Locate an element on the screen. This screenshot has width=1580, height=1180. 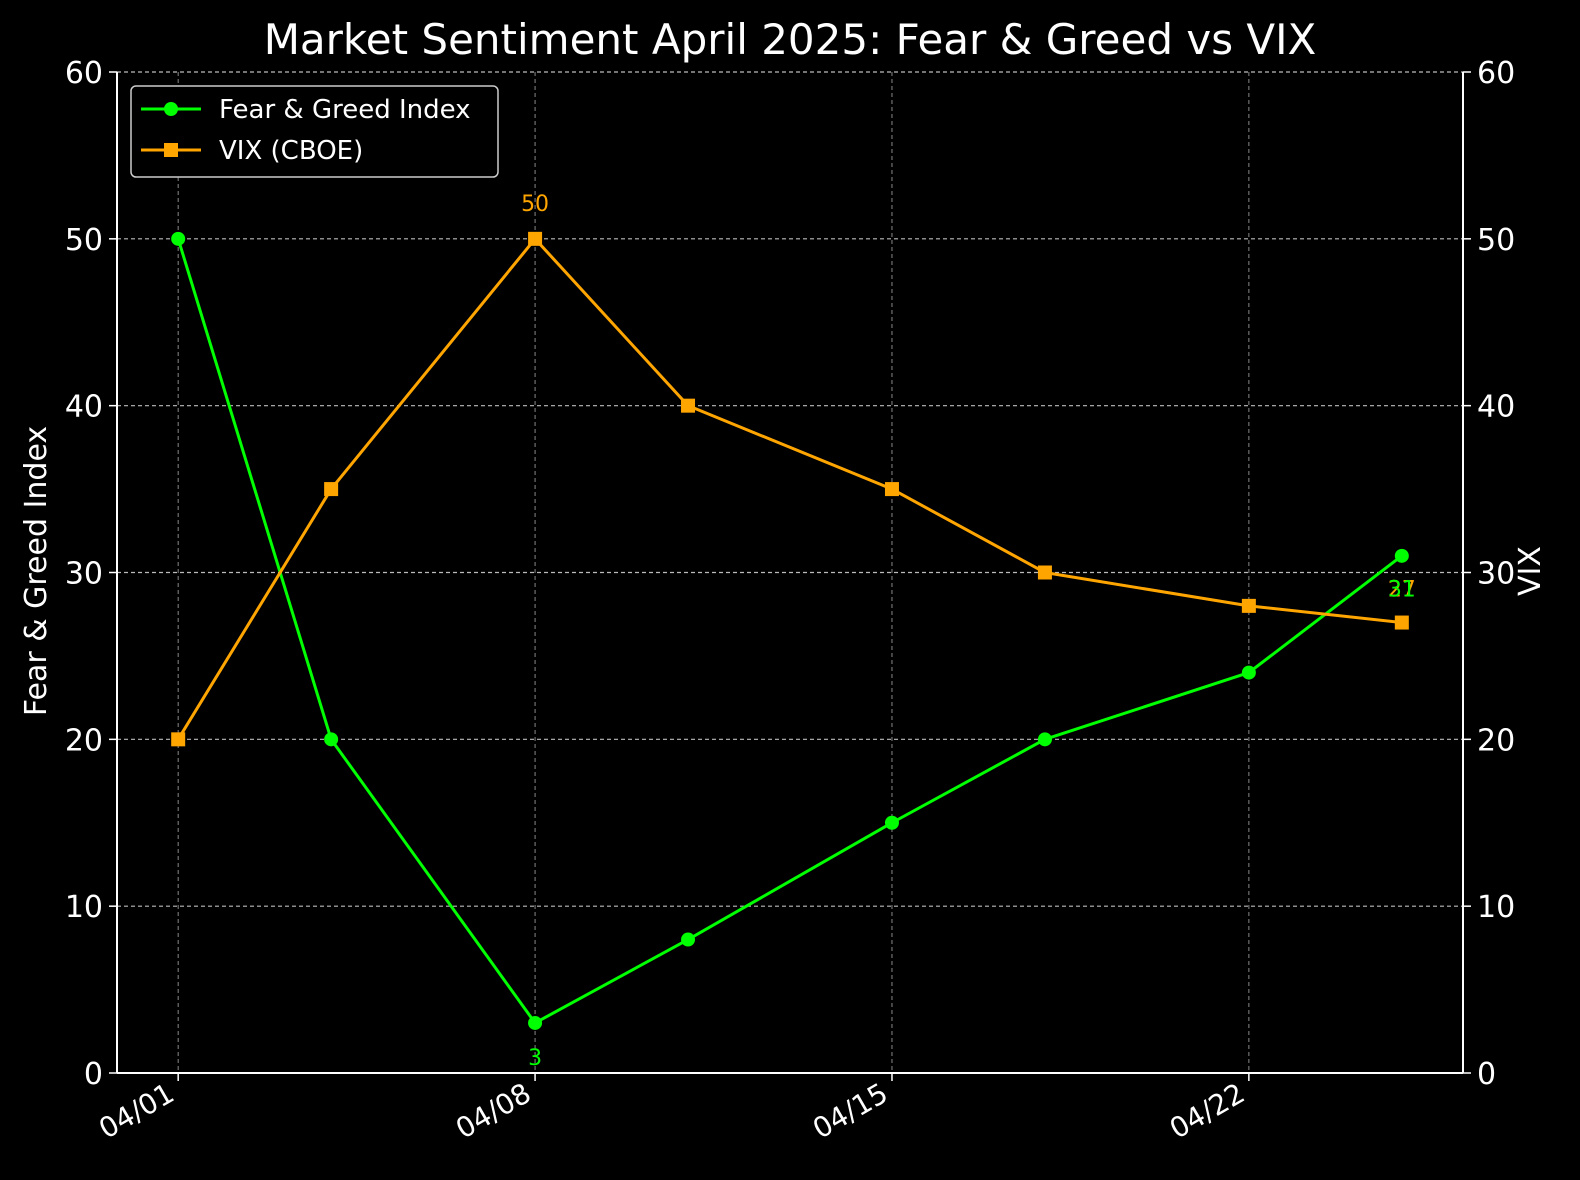
legend-label-vix: VIX (CBOE) is located at coordinates (291, 151).